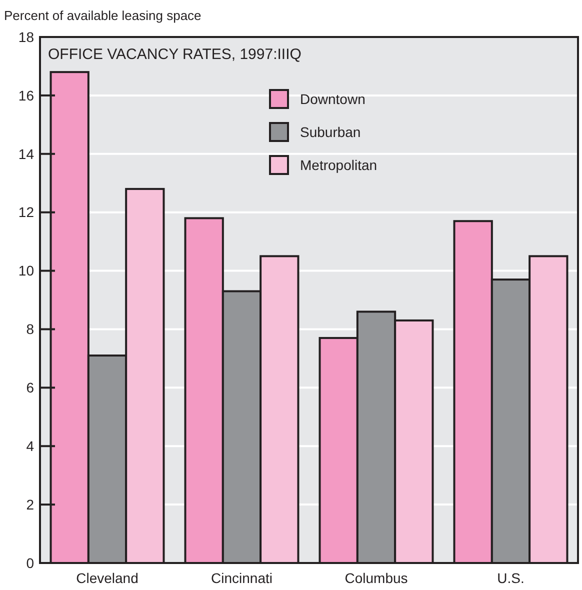  Describe the element at coordinates (333, 98) in the screenshot. I see `legend-label: Downtown` at that location.